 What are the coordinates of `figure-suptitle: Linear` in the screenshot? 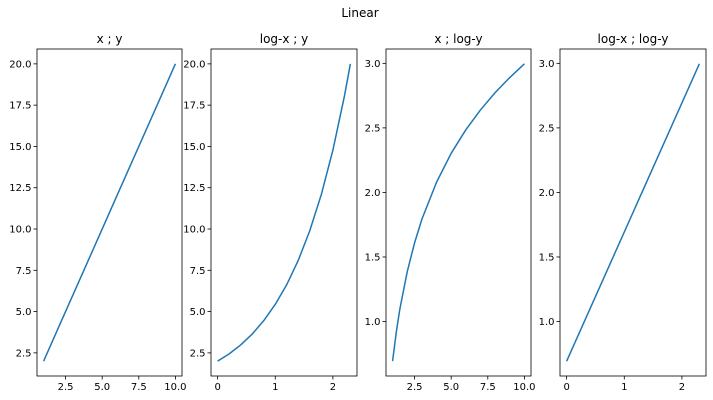 It's located at (359, 13).